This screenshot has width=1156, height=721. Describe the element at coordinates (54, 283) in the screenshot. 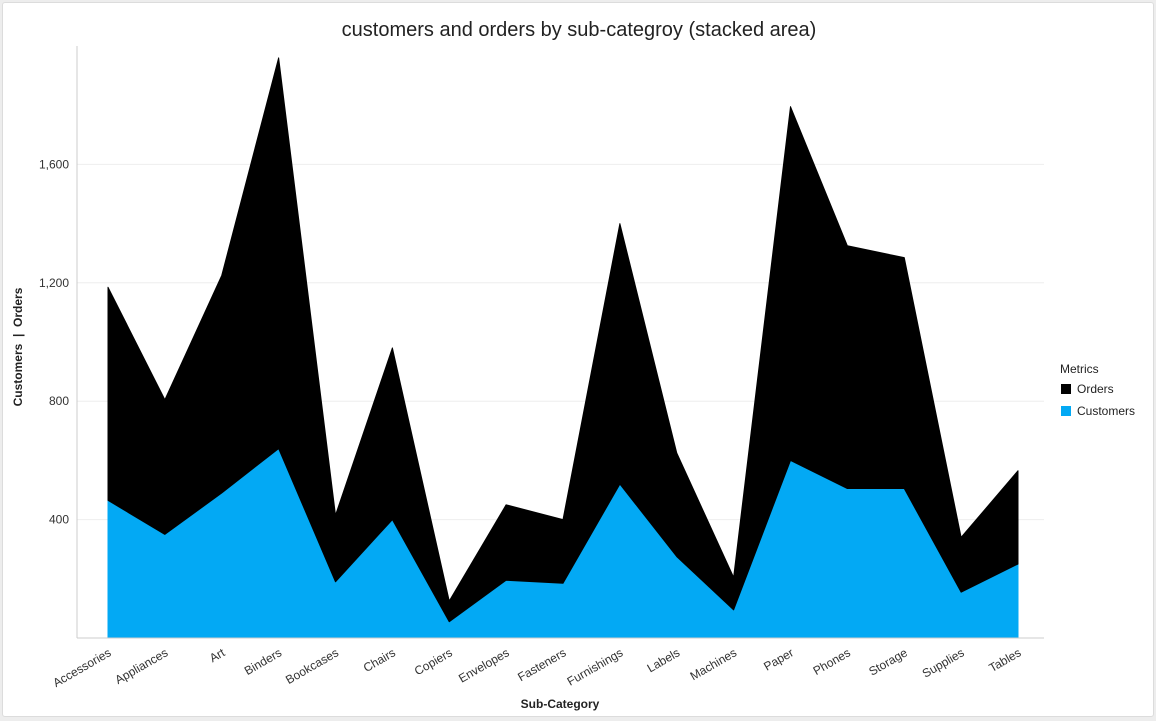

I see `y-tick-label: 1,200` at that location.